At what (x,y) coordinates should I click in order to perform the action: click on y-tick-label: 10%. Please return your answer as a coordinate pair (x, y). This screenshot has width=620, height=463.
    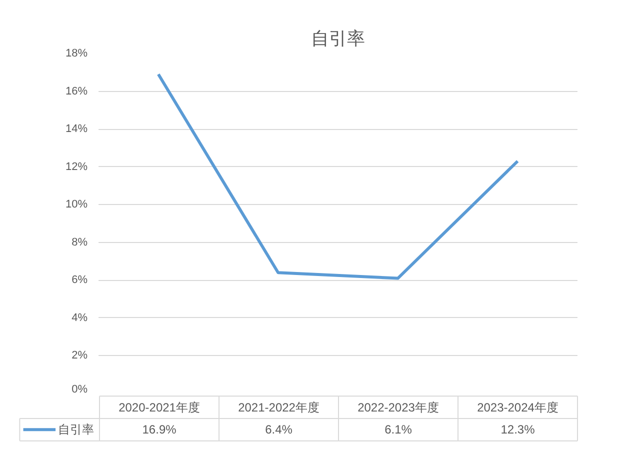
    Looking at the image, I should click on (76, 204).